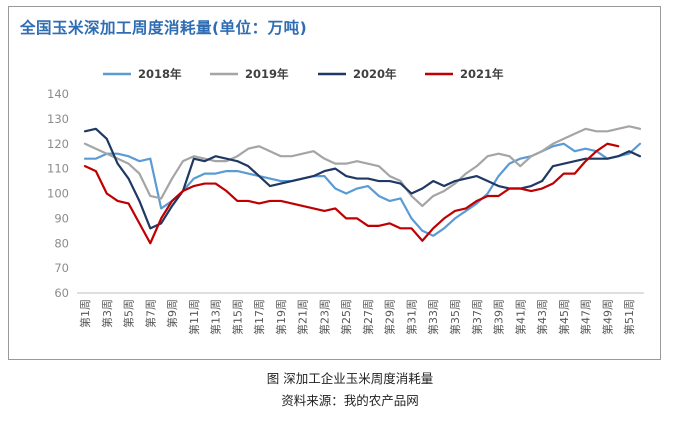 The image size is (700, 425). Describe the element at coordinates (107, 313) in the screenshot. I see `x-tick-label: 第3周` at that location.